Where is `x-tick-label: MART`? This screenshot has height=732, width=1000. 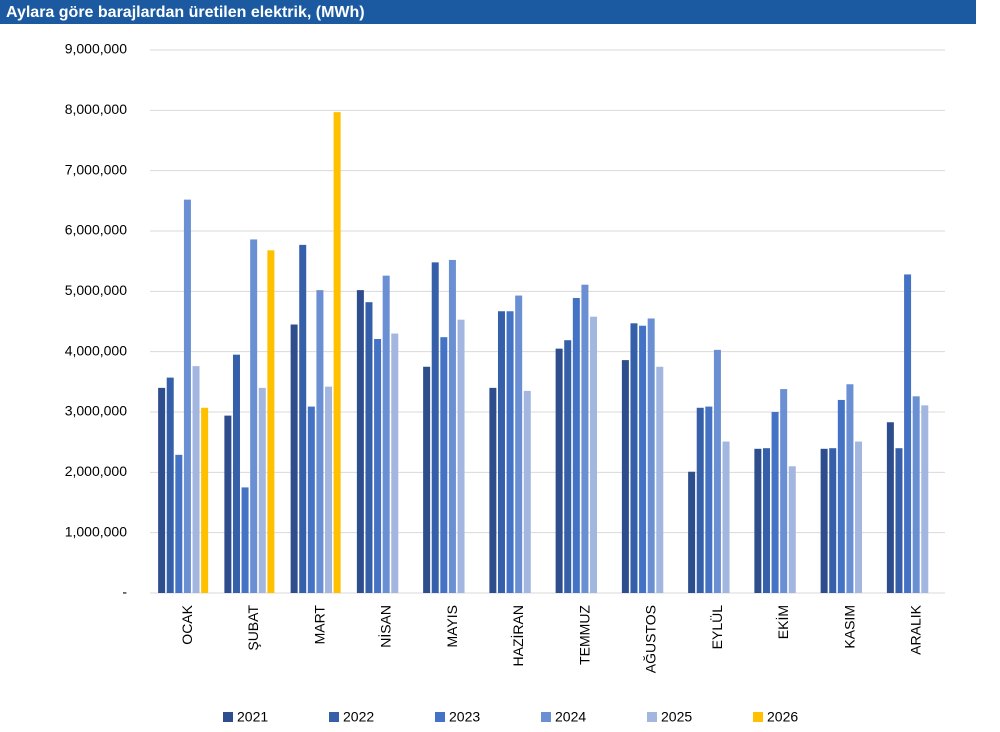 x-tick-label: MART is located at coordinates (319, 625).